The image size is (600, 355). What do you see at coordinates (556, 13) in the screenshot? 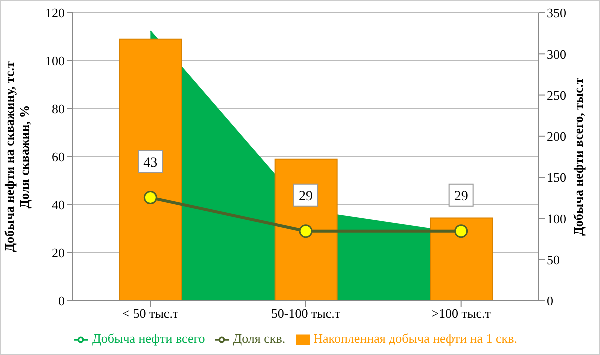
I see `y2-tick-label: 350` at bounding box center [556, 13].